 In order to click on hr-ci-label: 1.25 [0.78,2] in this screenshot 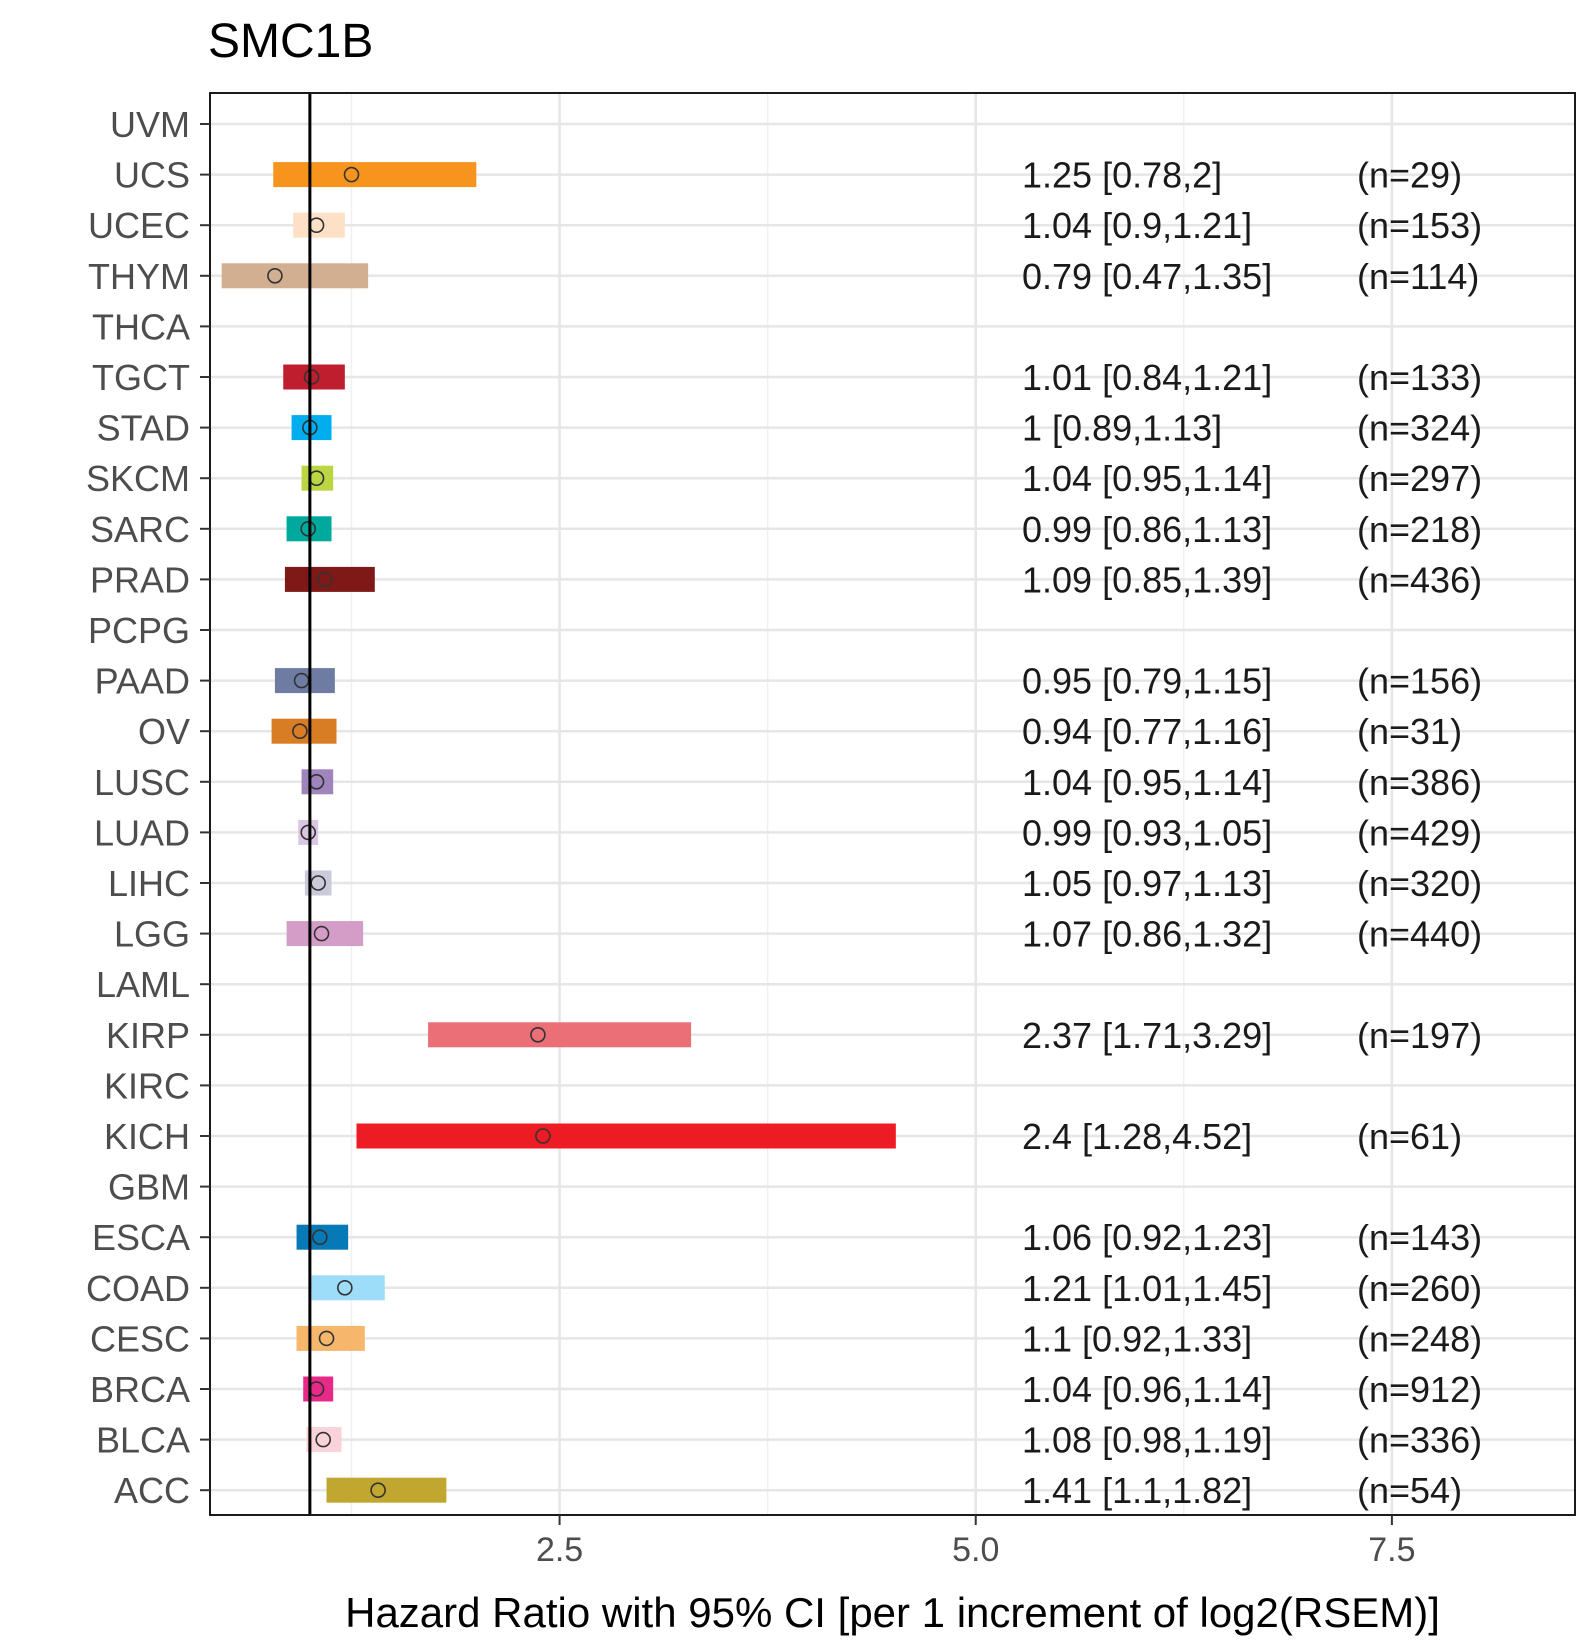, I will do `click(1122, 175)`.